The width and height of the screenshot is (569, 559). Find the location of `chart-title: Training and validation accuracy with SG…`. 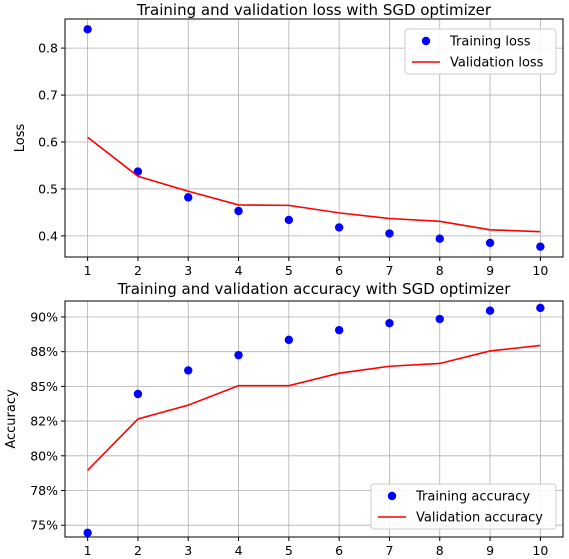

chart-title: Training and validation accuracy with SG… is located at coordinates (314, 289).